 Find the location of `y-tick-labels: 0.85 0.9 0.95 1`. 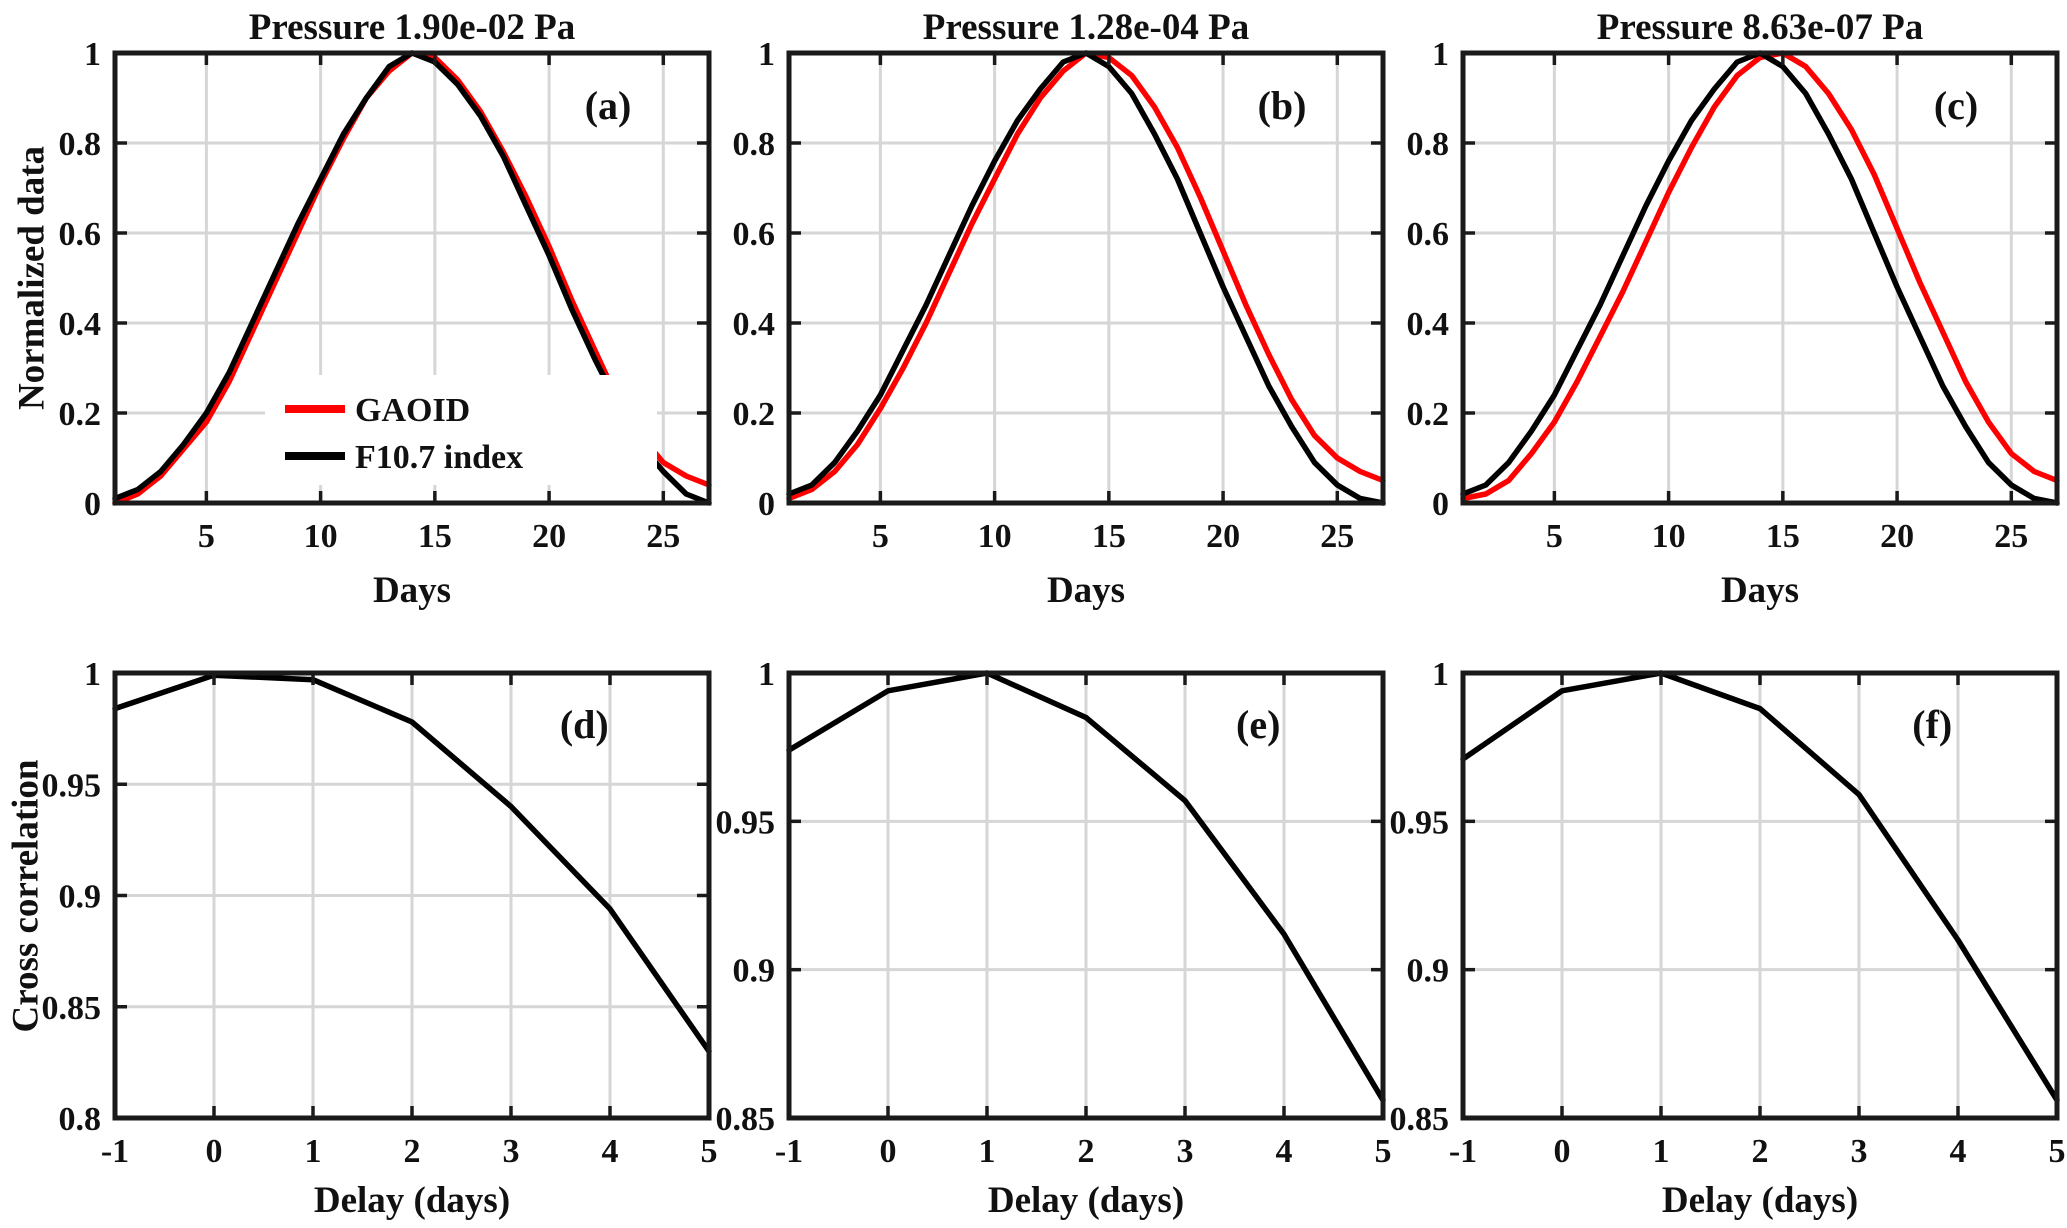

y-tick-labels: 0.85 0.9 0.95 1 is located at coordinates (1420, 897).